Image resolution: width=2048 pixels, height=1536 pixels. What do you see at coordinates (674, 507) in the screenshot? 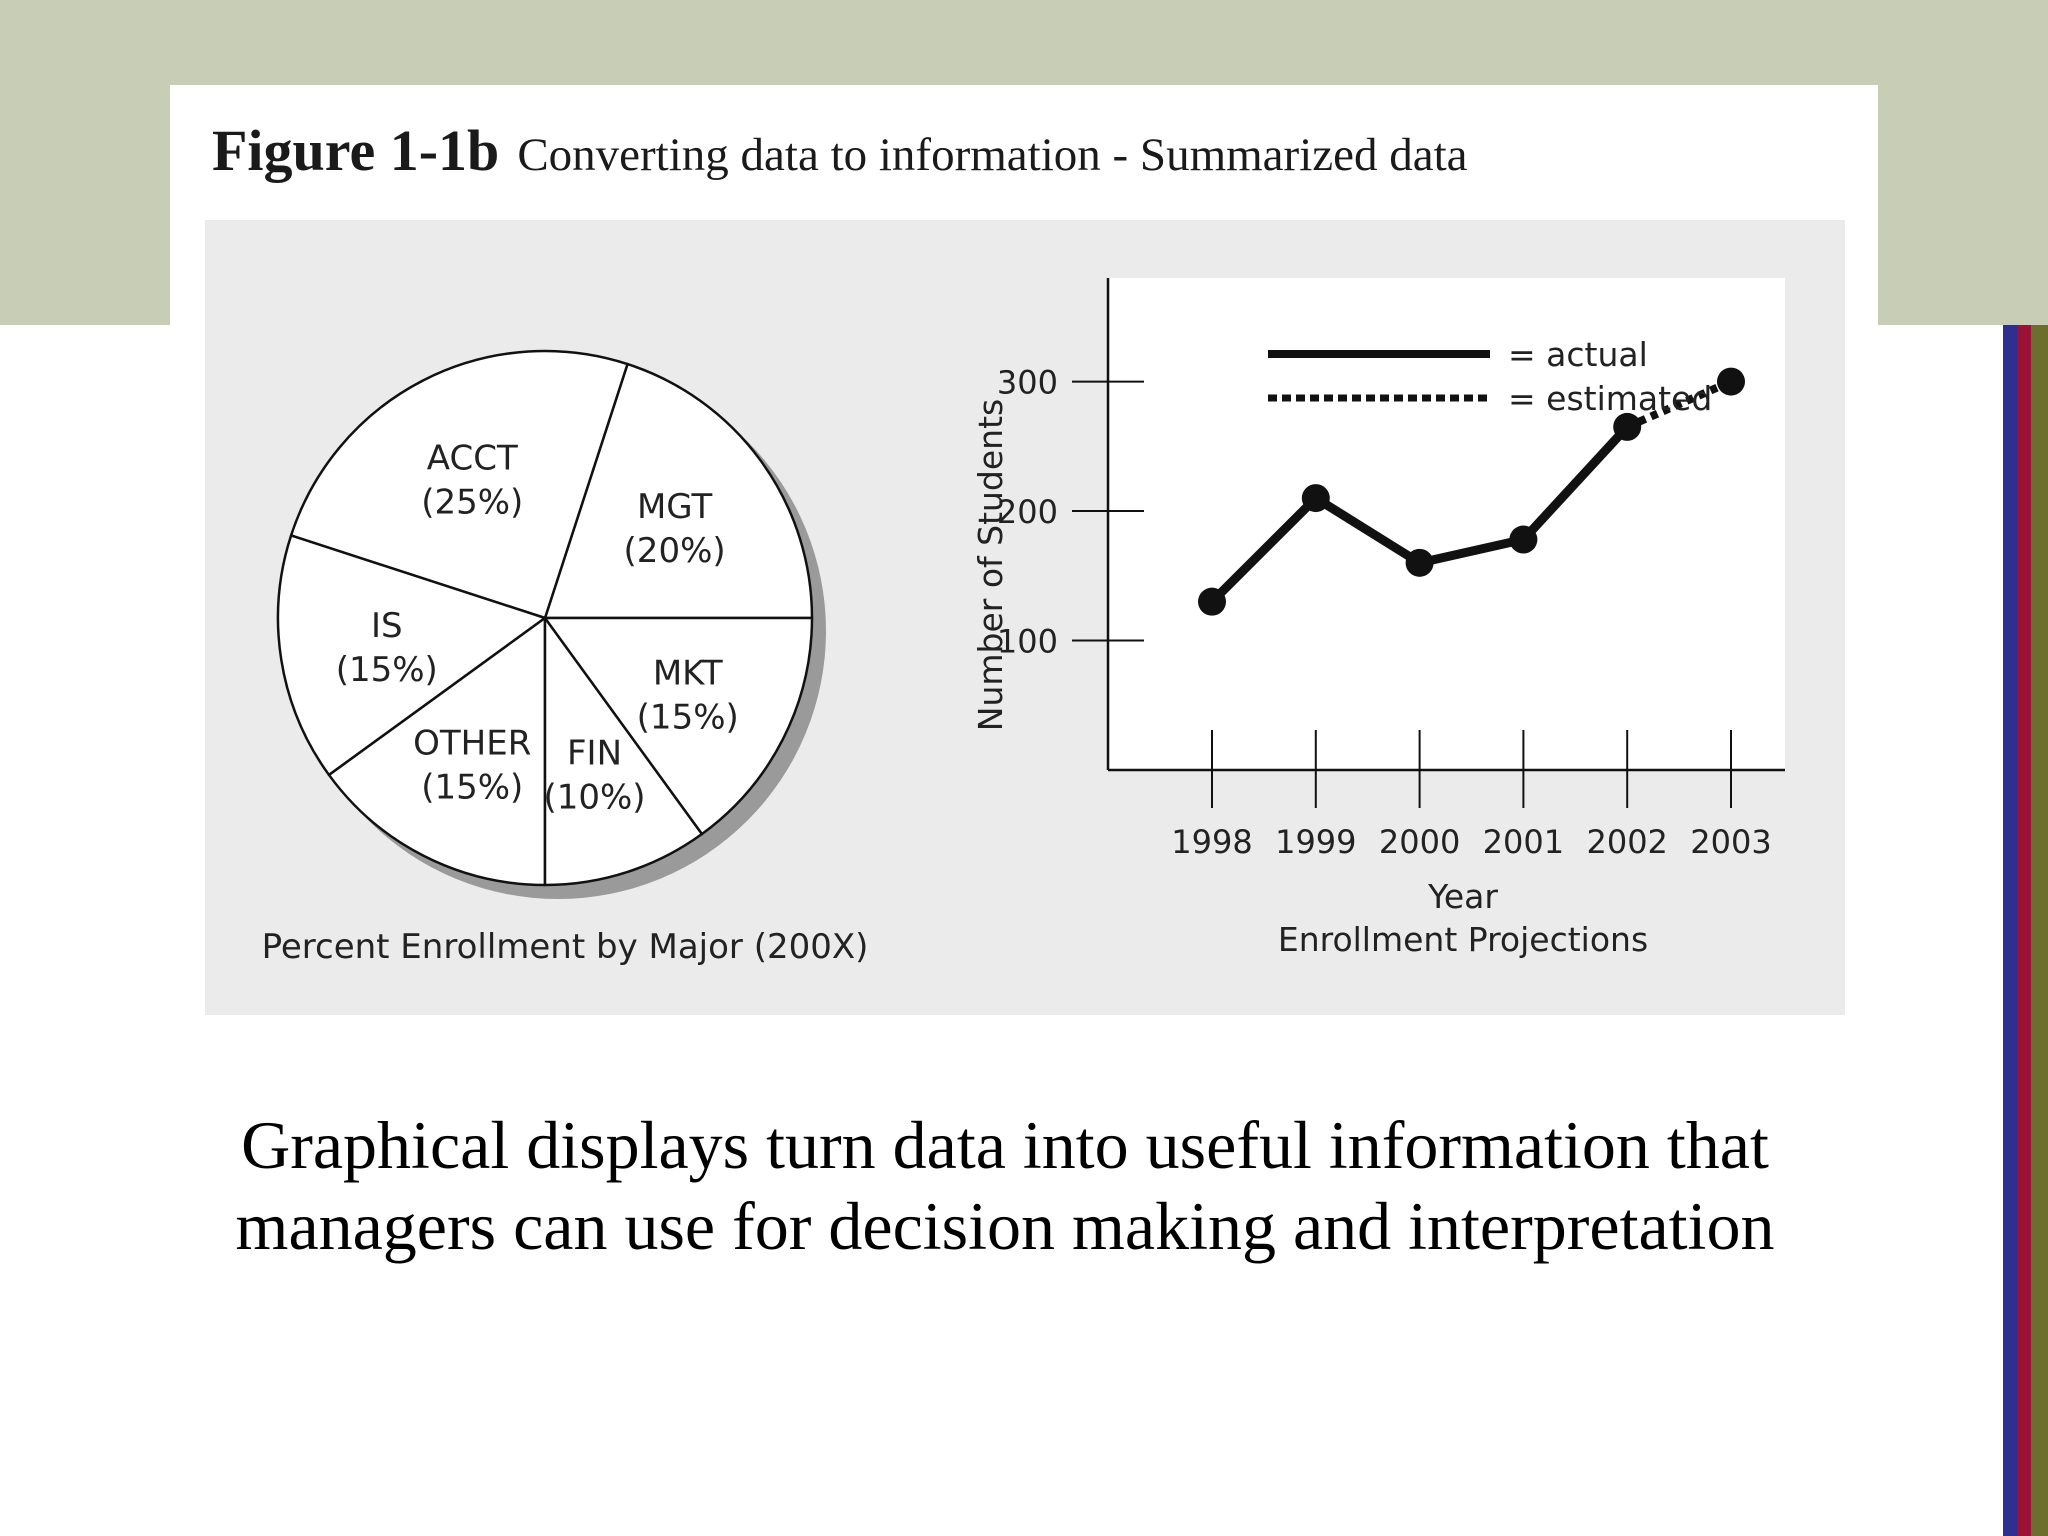
I see `pie-label-mgt: MGT` at bounding box center [674, 507].